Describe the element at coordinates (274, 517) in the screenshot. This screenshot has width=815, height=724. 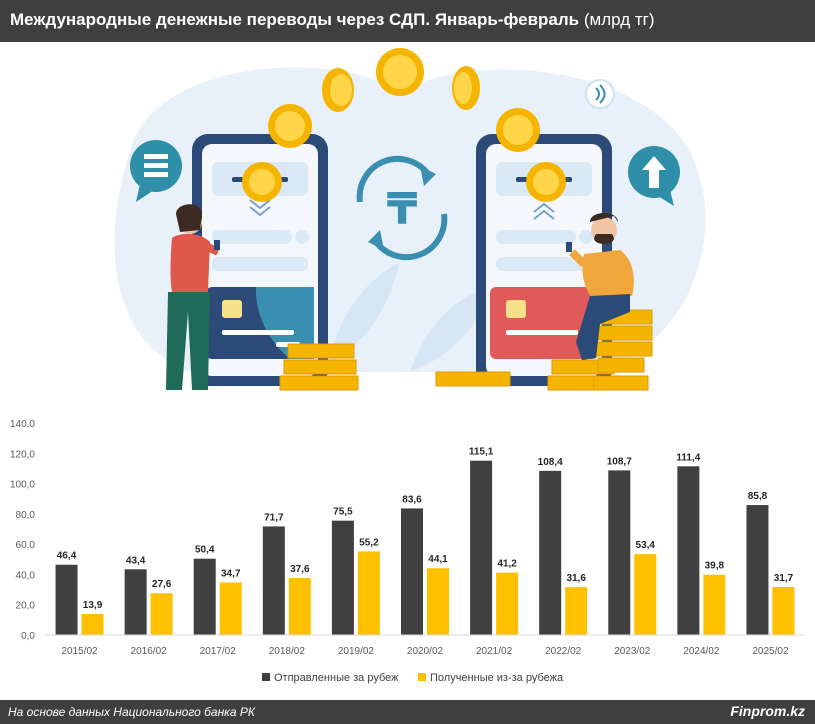
I see `data-label-sent: 71,7` at that location.